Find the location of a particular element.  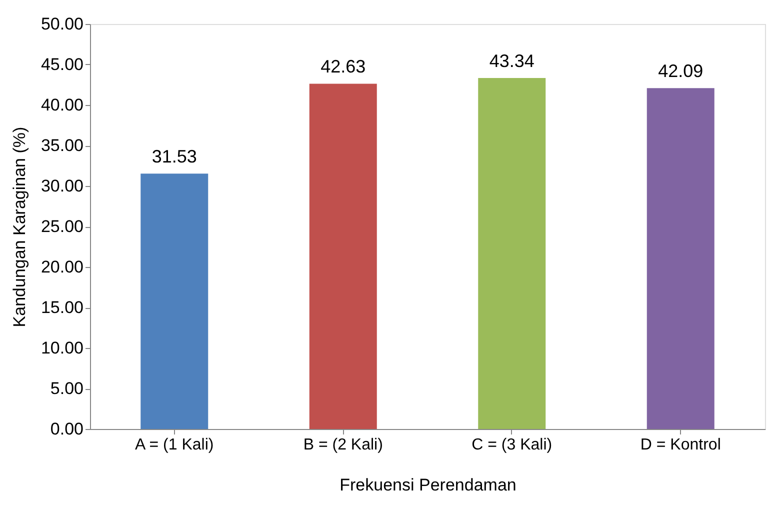

y-tick-label: 10.00 is located at coordinates (62, 348).